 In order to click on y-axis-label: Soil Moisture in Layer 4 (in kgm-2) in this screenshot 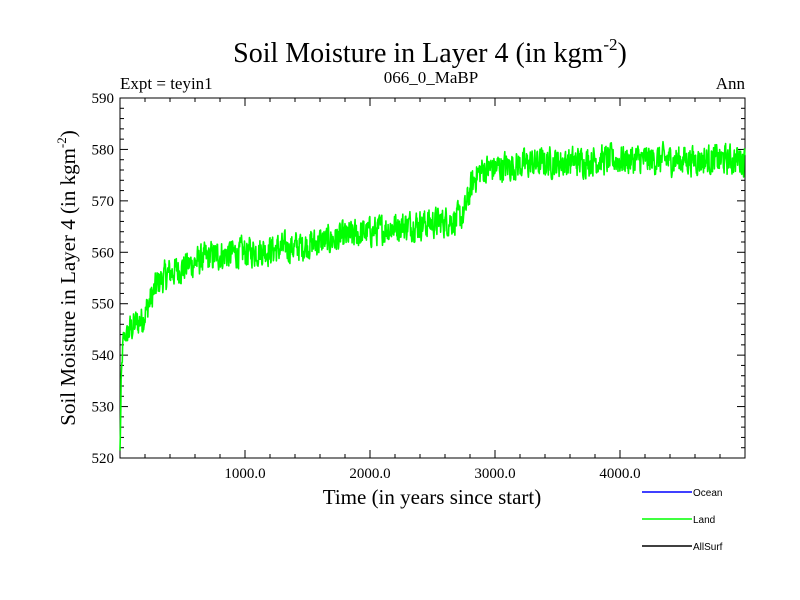, I will do `click(67, 277)`.